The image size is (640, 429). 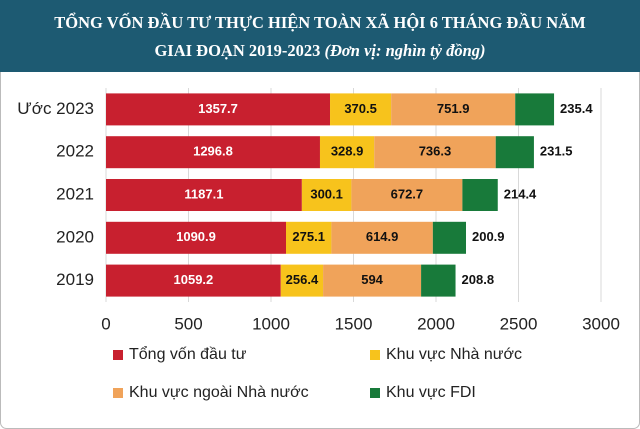 What do you see at coordinates (431, 392) in the screenshot?
I see `legend-label: Khu vực FDI` at bounding box center [431, 392].